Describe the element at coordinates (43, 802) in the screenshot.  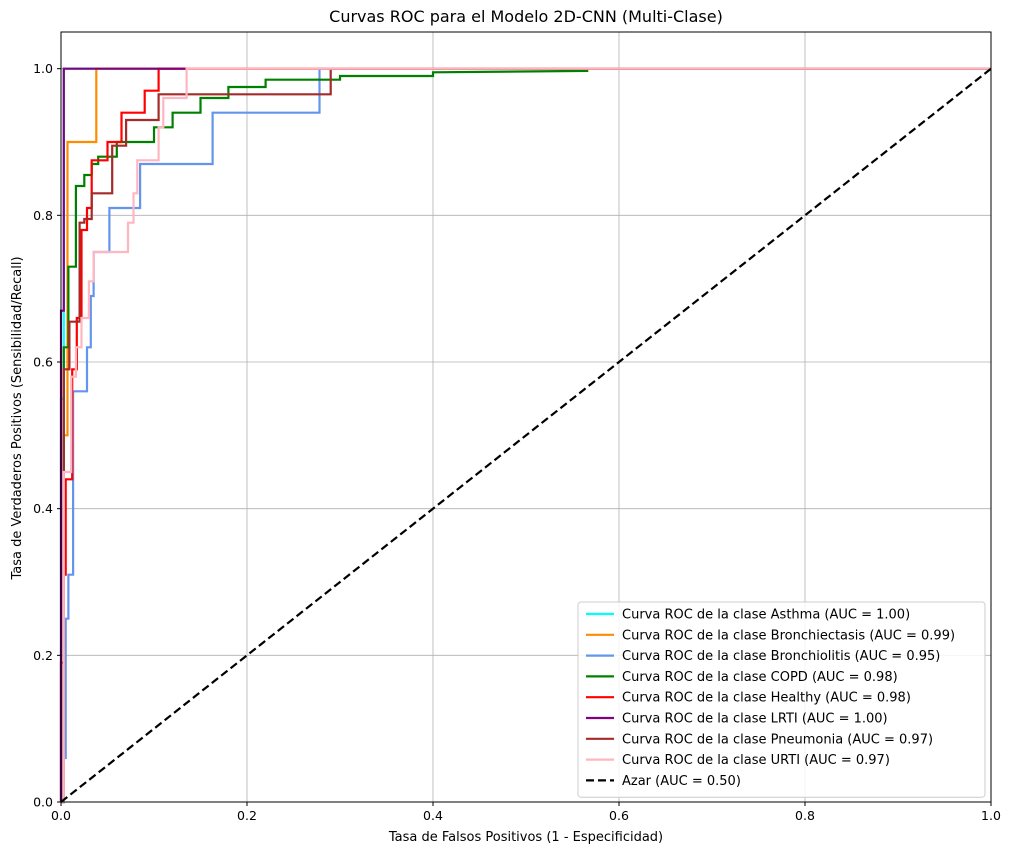
I see `y-tick-label: 0.0` at that location.